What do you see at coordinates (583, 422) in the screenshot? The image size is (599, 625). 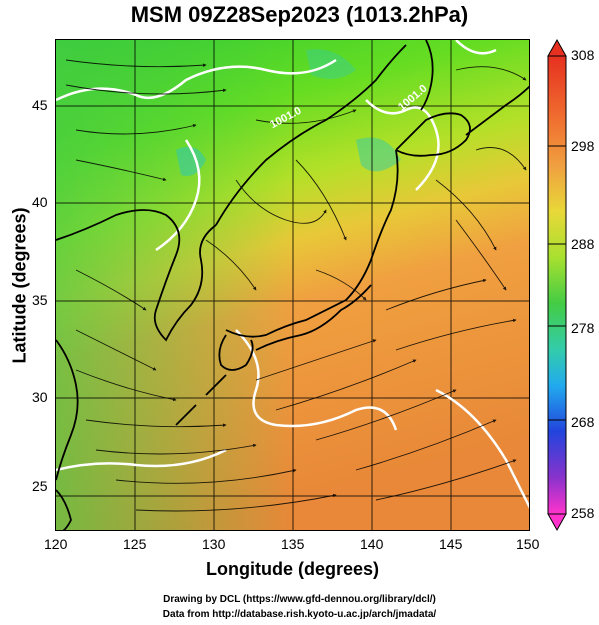 I see `colorbar-tick-label: 268` at bounding box center [583, 422].